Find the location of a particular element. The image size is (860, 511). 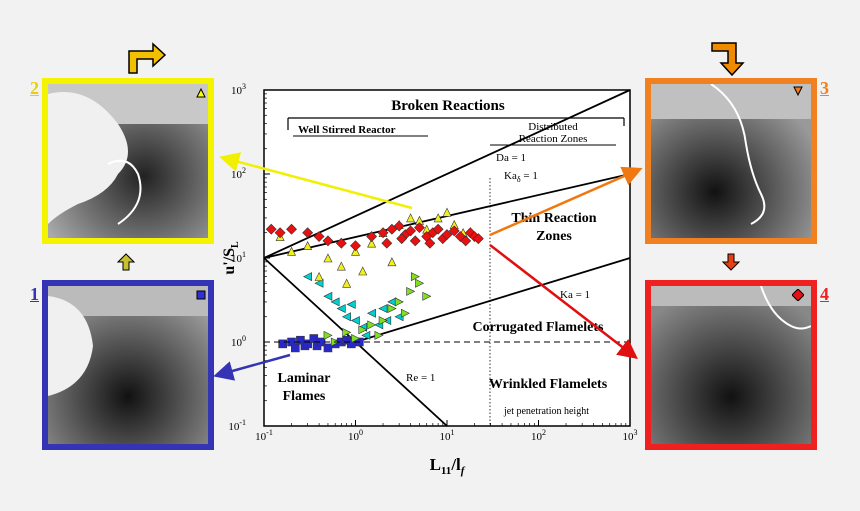

arrow-right-turn-icon is located at coordinates (147, 58).